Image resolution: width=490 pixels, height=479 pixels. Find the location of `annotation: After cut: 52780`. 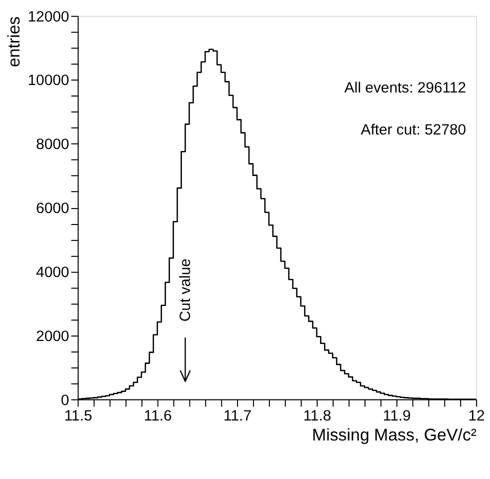

annotation: After cut: 52780 is located at coordinates (413, 129).